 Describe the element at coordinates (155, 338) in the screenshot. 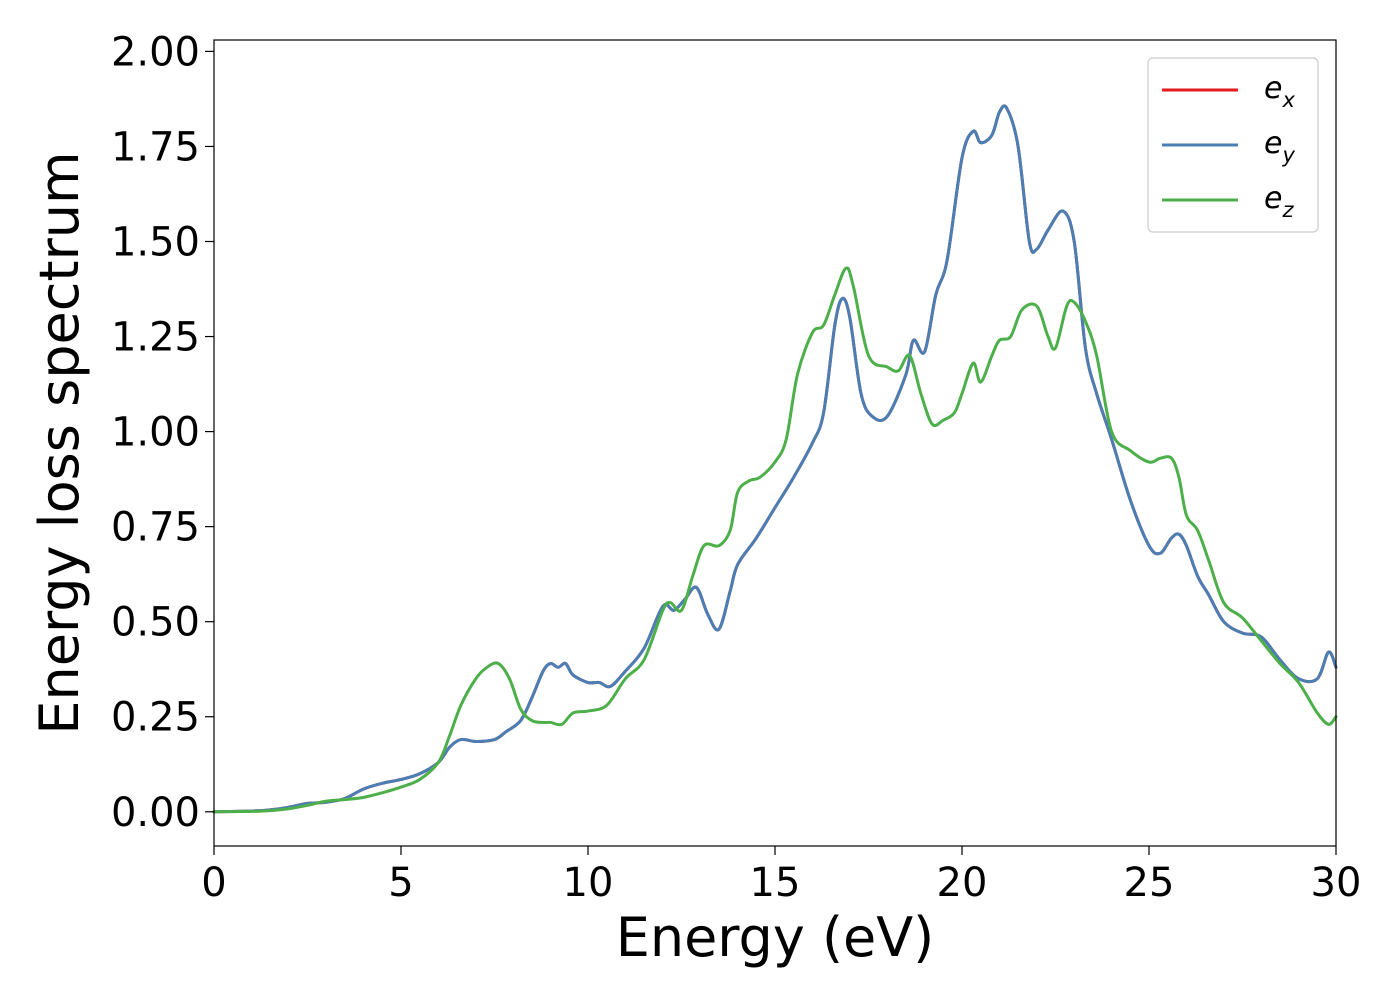

I see `y-tick-label: 1.25` at that location.